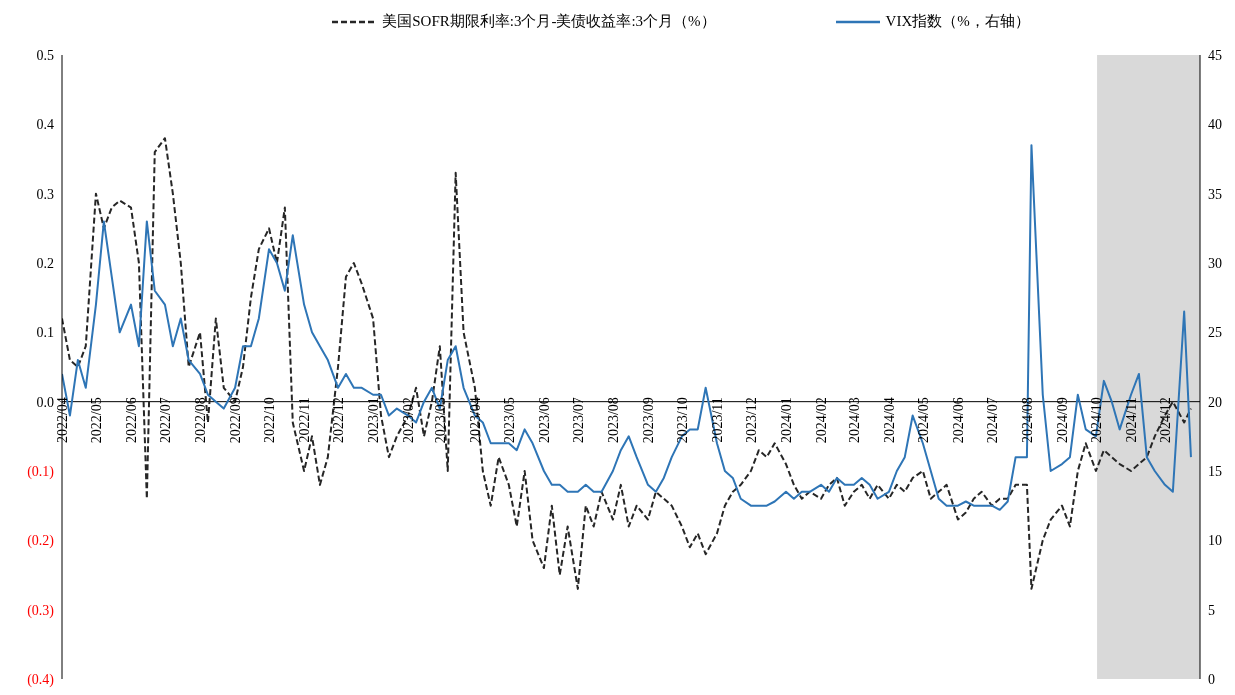 Image resolution: width=1235 pixels, height=695 pixels. Describe the element at coordinates (786, 420) in the screenshot. I see `x-tick-label: 2024/01` at that location.